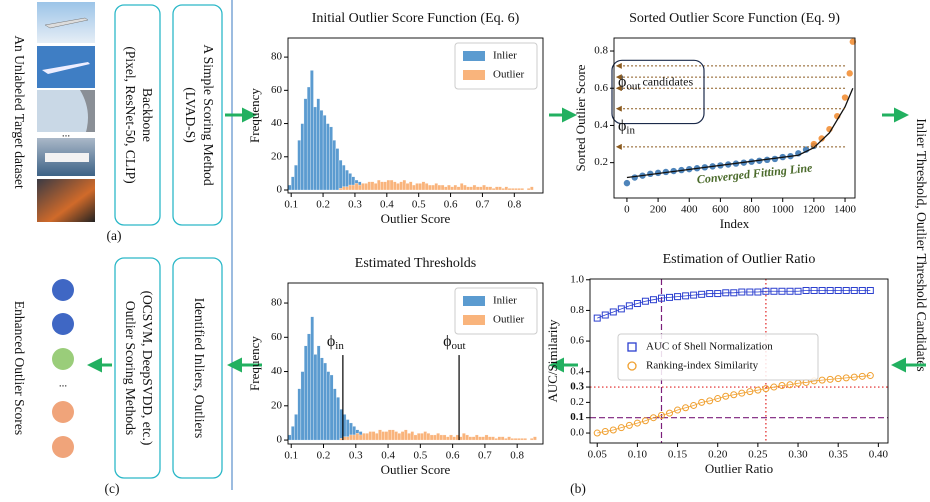 This screenshot has width=930, height=502. What do you see at coordinates (577, 387) in the screenshot?
I see `y-tick-label: 0.3` at bounding box center [577, 387].